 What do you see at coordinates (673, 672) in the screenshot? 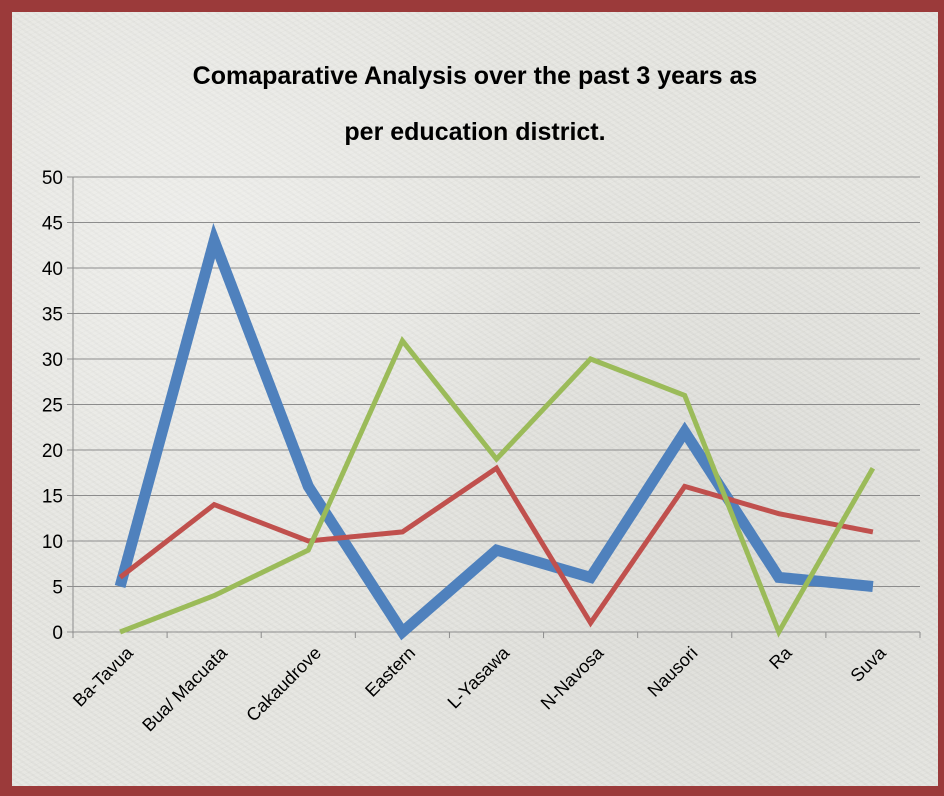
I see `x-tick-label: Nausori` at bounding box center [673, 672].